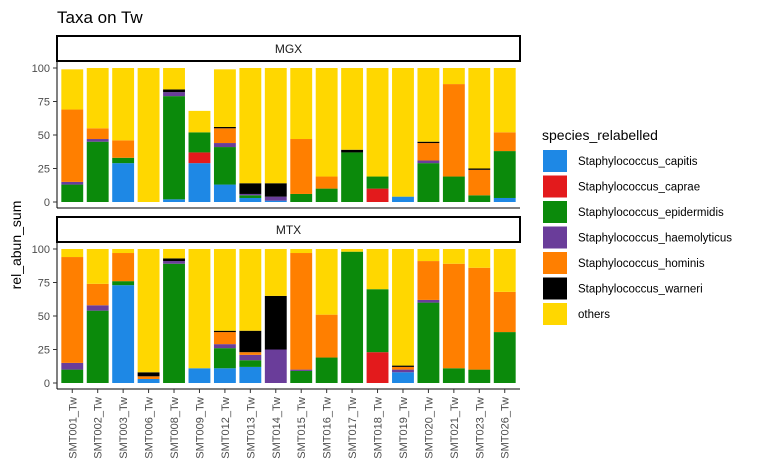 This screenshot has height=475, width=770. Describe the element at coordinates (99, 428) in the screenshot. I see `x-tick-label: SMT002_Tw` at that location.